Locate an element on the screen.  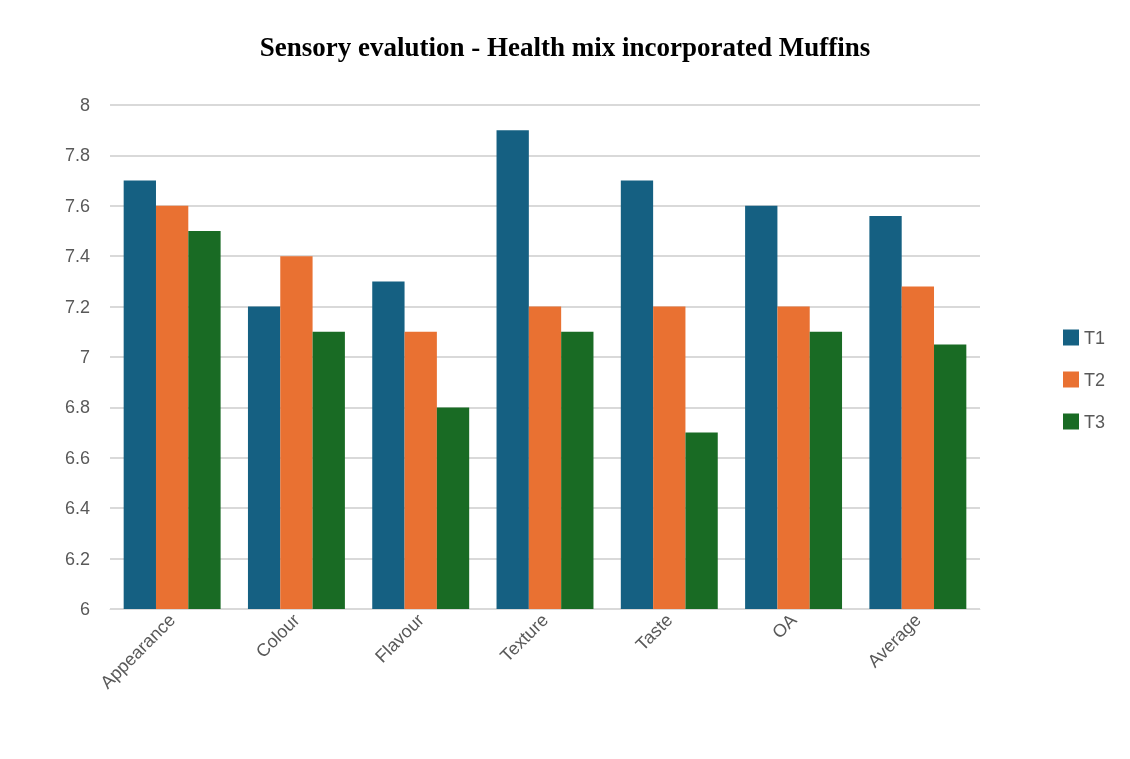
y-tick-label: 7.8 is located at coordinates (77, 155).